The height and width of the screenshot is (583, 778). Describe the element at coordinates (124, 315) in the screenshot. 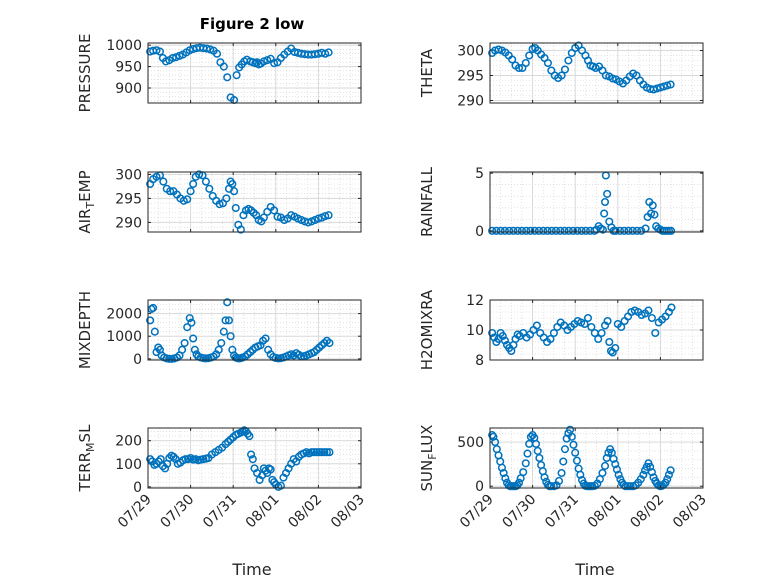

I see `y-tick-label: 2000` at that location.